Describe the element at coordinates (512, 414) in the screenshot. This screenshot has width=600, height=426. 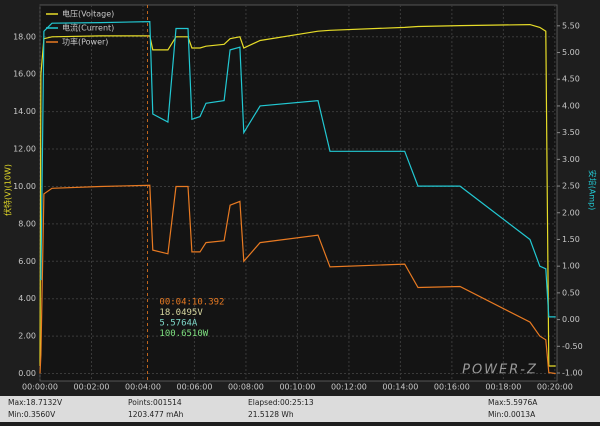
I see `status-text: Min:0.0013A` at that location.